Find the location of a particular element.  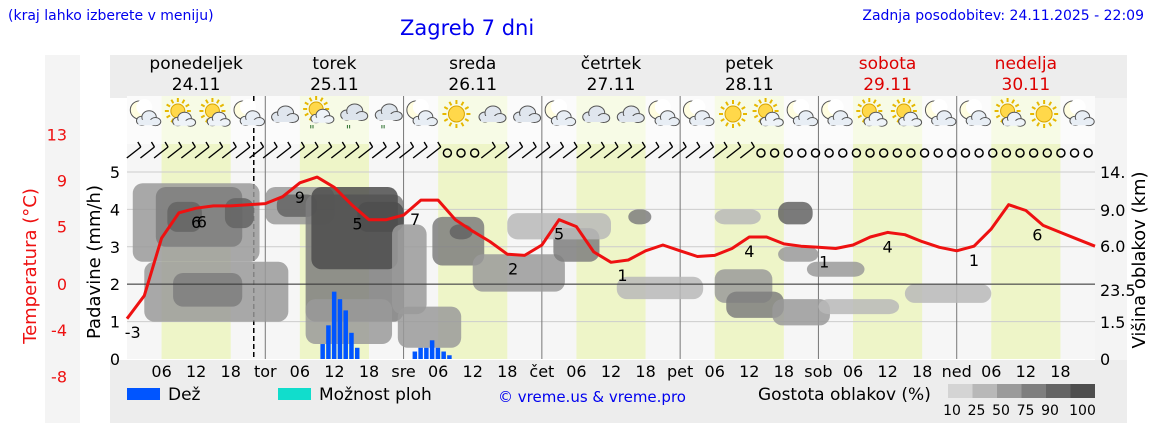

precipitation-tick-label: 5 is located at coordinates (115, 172).